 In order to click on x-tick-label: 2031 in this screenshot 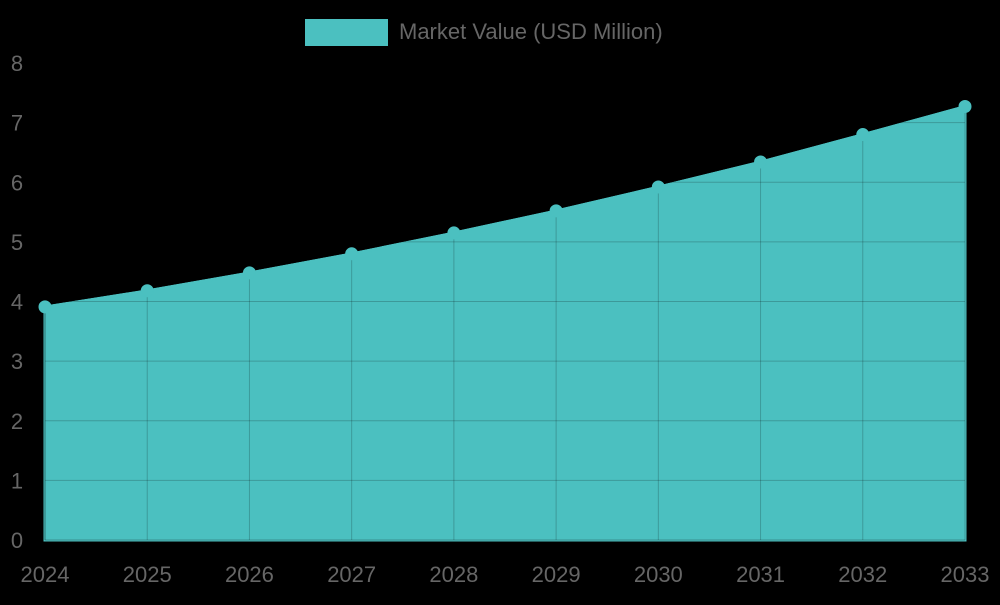, I will do `click(760, 574)`.